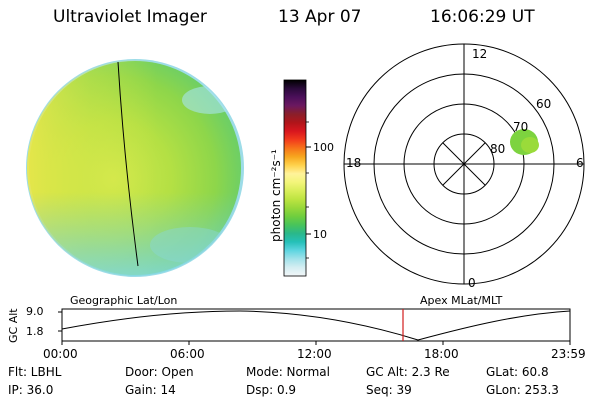 The image size is (600, 400). I want to click on timeline-plot, so click(314, 326).